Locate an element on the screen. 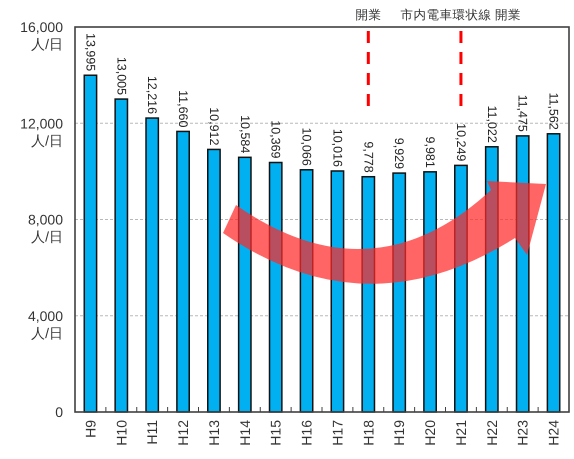 The width and height of the screenshot is (574, 459). data-label: 11,660 is located at coordinates (183, 109).